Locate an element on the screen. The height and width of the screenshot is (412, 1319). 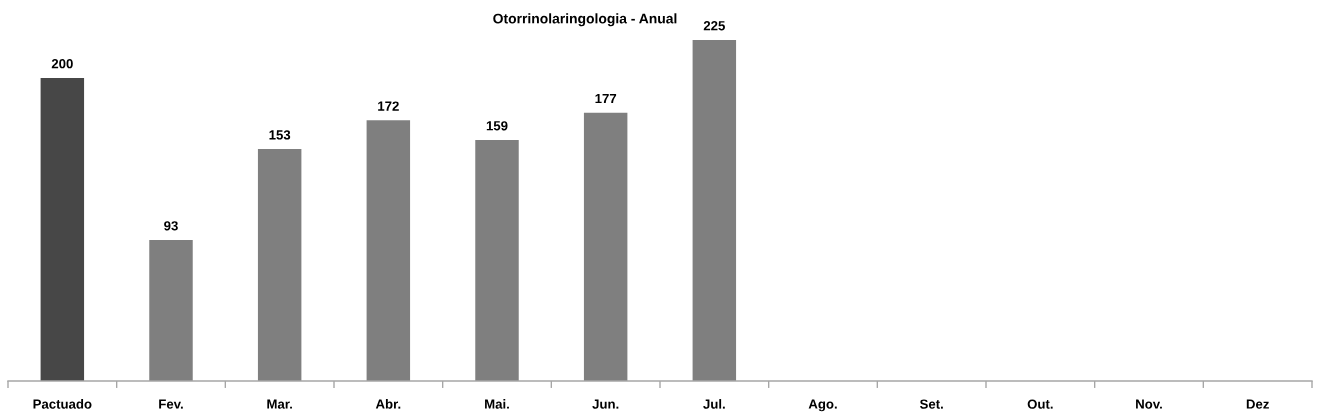
data-label: 200 is located at coordinates (62, 63).